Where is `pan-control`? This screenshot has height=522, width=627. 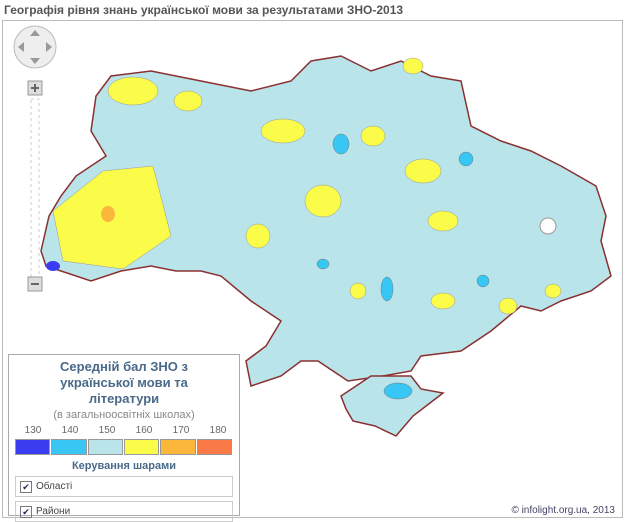
pan-control is located at coordinates (35, 47).